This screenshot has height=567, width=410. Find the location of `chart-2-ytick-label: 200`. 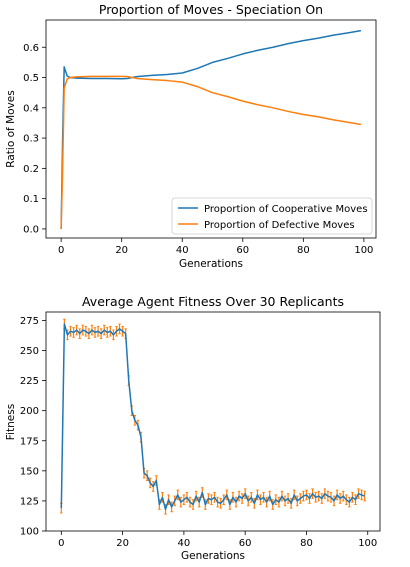

chart-2-ytick-label: 200 is located at coordinates (29, 411).